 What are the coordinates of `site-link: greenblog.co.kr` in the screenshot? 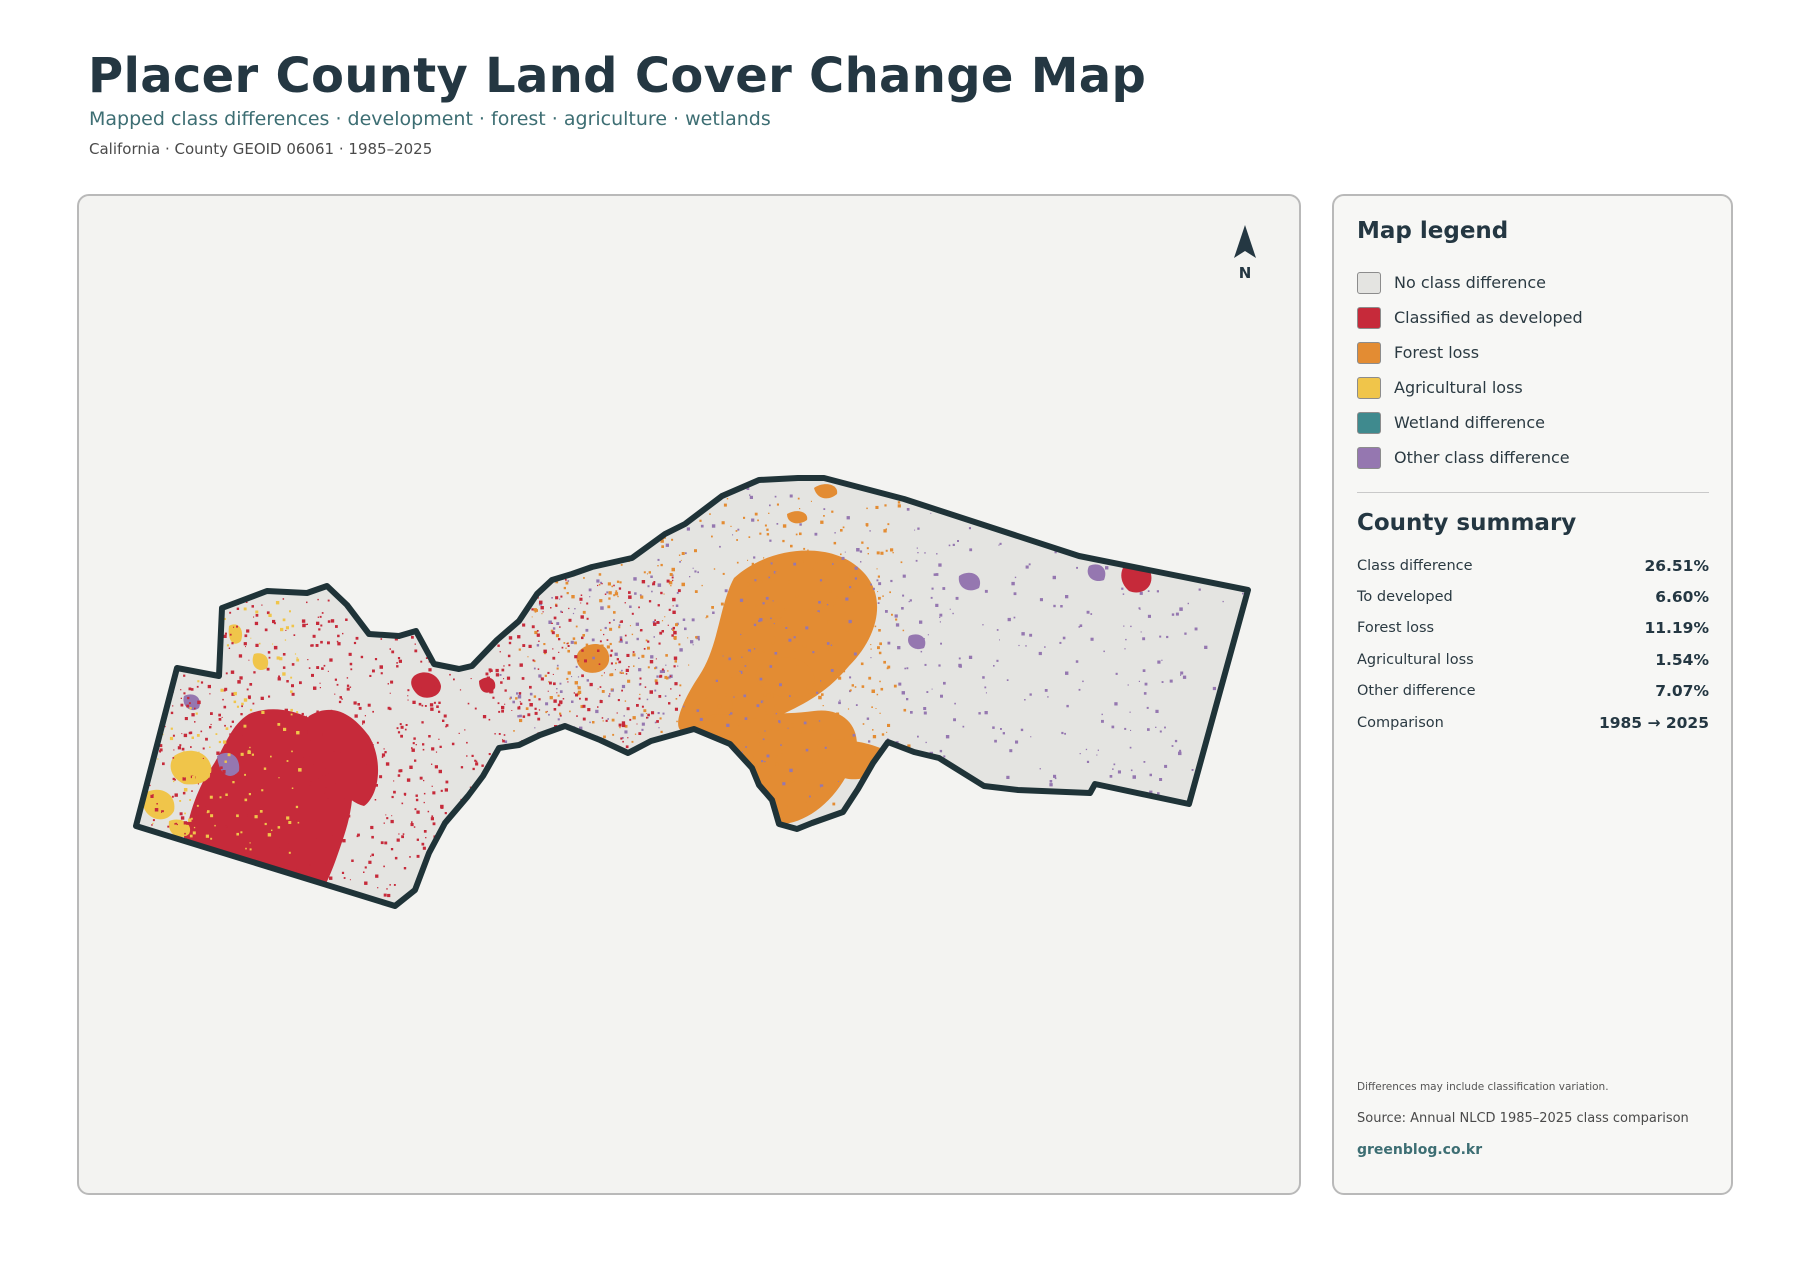 It's located at (1420, 1150).